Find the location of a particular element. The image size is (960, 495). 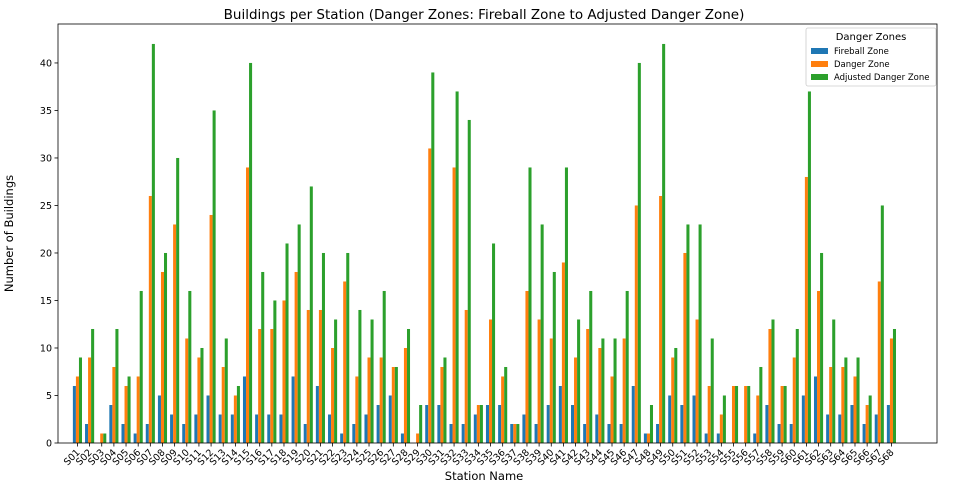

bar-danger-zone-s26 is located at coordinates (381, 400).